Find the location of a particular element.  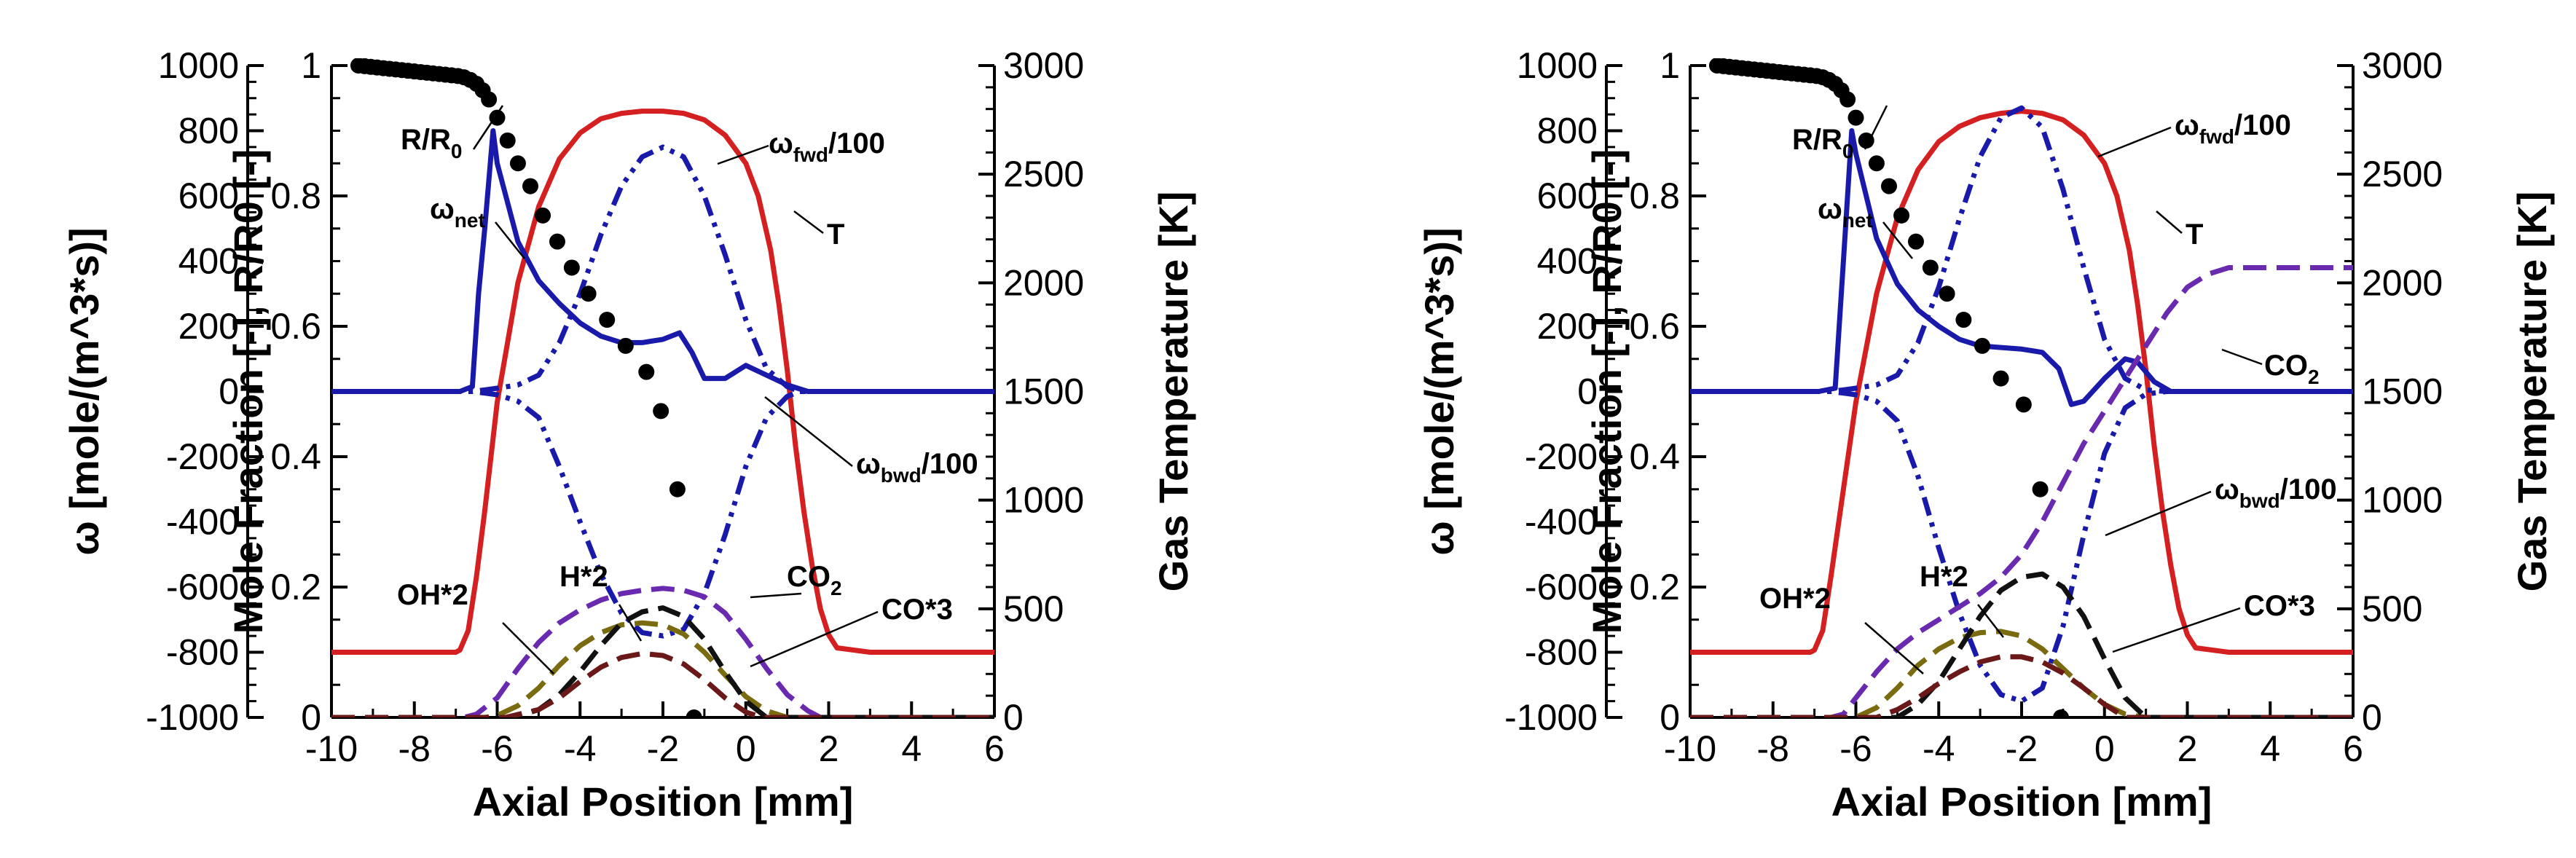

right-y-tick-label: 1000 is located at coordinates (1043, 500).